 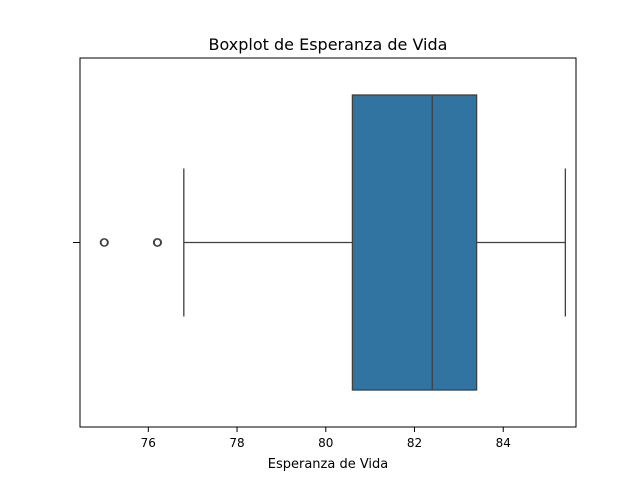 I want to click on iqr-box, so click(x=414, y=242).